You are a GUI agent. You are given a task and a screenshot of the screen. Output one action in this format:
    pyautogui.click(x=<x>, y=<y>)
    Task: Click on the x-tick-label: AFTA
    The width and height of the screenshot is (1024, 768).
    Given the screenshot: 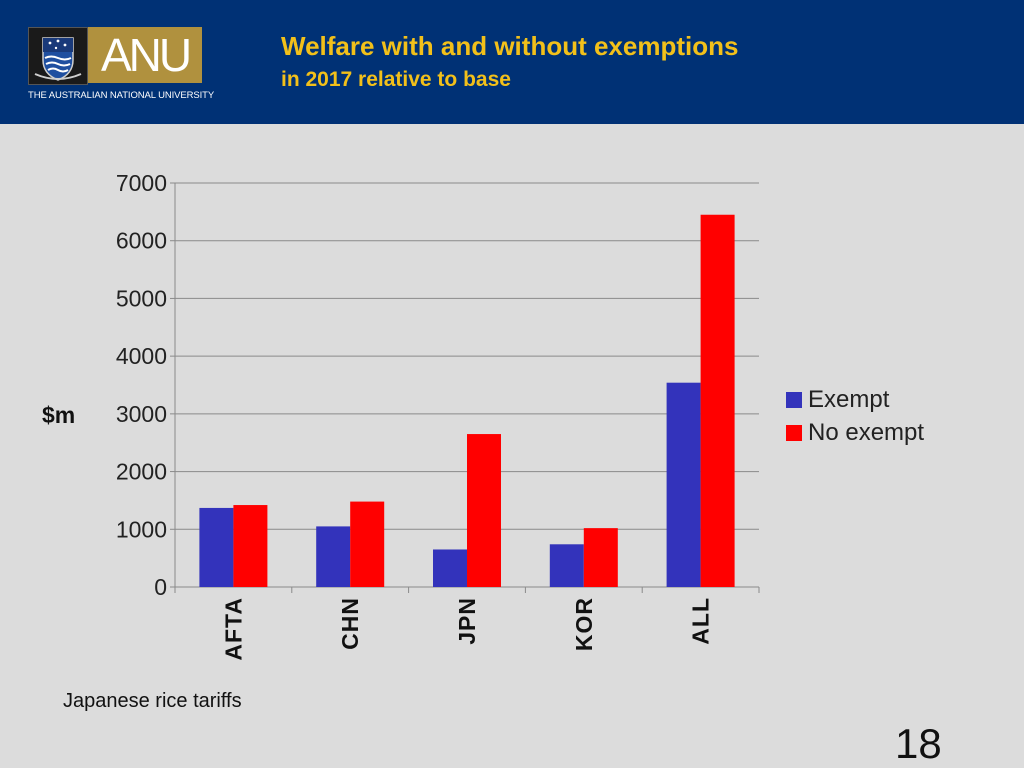 What is the action you would take?
    pyautogui.click(x=233, y=629)
    